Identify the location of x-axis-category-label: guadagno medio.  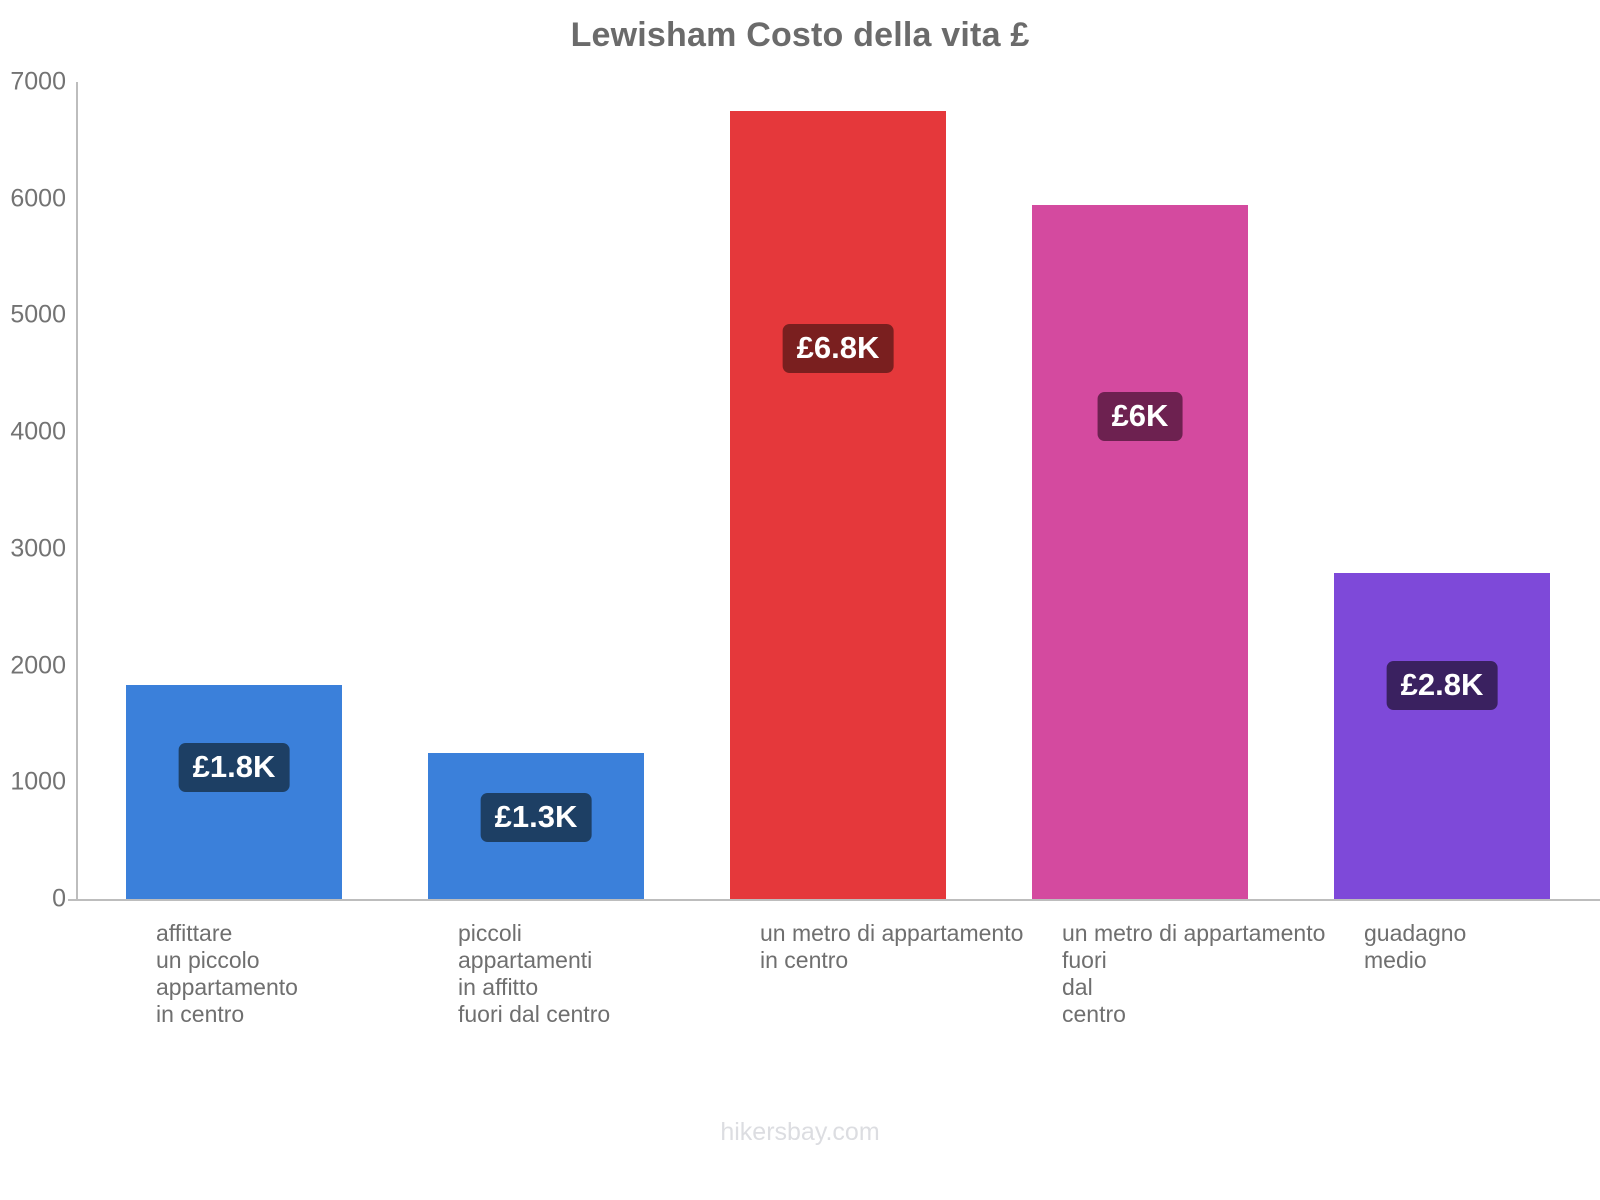
(1415, 946).